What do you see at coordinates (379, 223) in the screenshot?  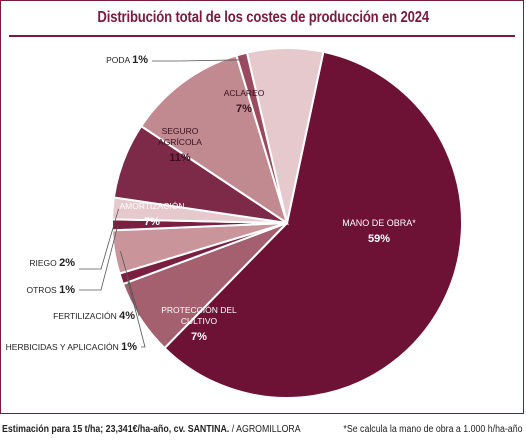 I see `slice-label-mano-de-obra: MANO DE OBRA*` at bounding box center [379, 223].